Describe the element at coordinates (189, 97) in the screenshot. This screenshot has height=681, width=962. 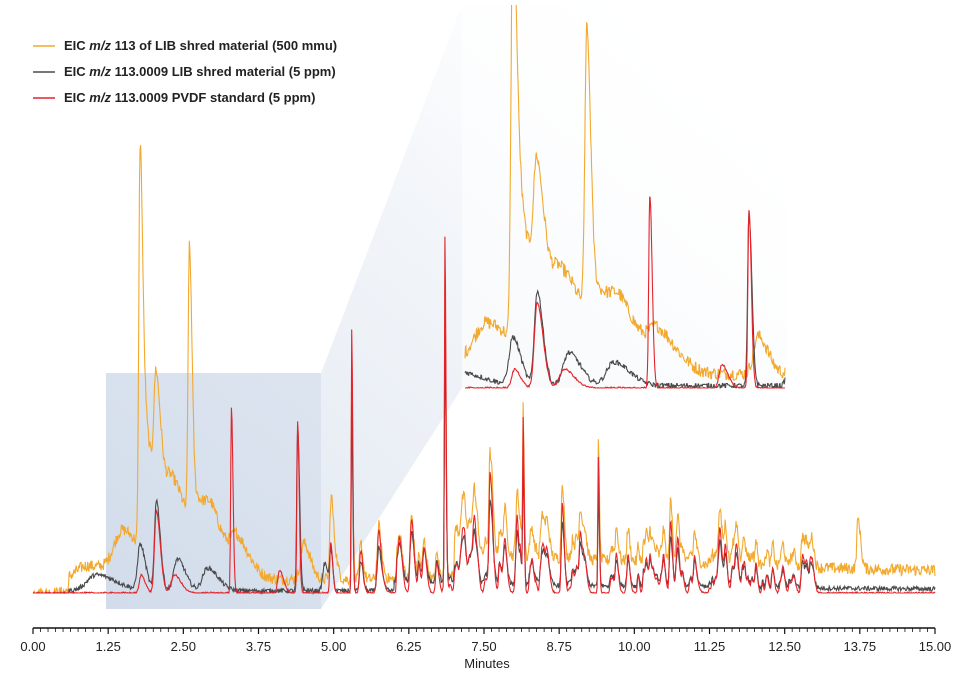
I see `legend-entry-red: EIC m/z 113.0009 PVDF standard (5 ppm)` at that location.